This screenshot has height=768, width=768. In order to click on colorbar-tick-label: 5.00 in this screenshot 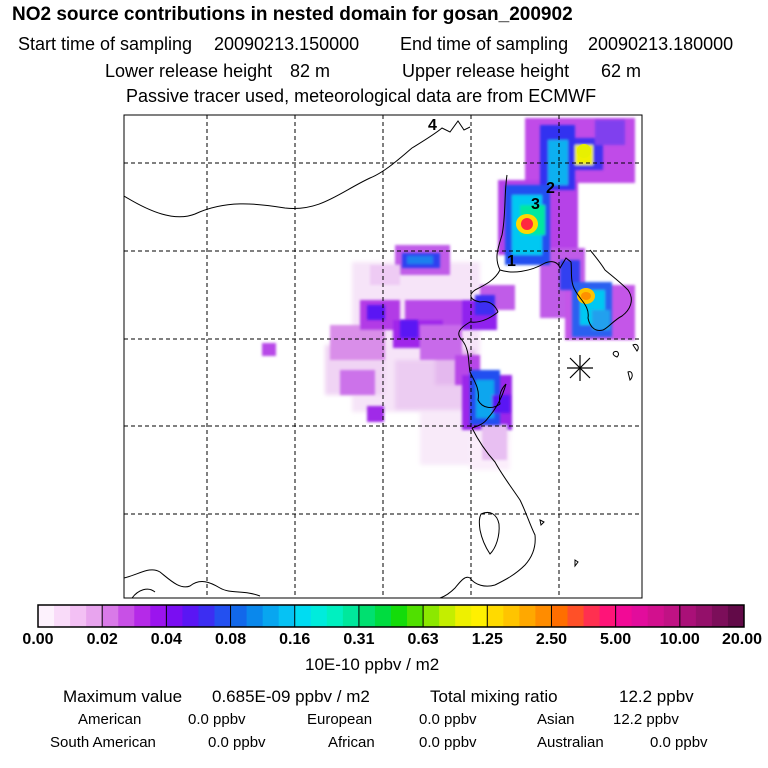, I will do `click(616, 639)`.